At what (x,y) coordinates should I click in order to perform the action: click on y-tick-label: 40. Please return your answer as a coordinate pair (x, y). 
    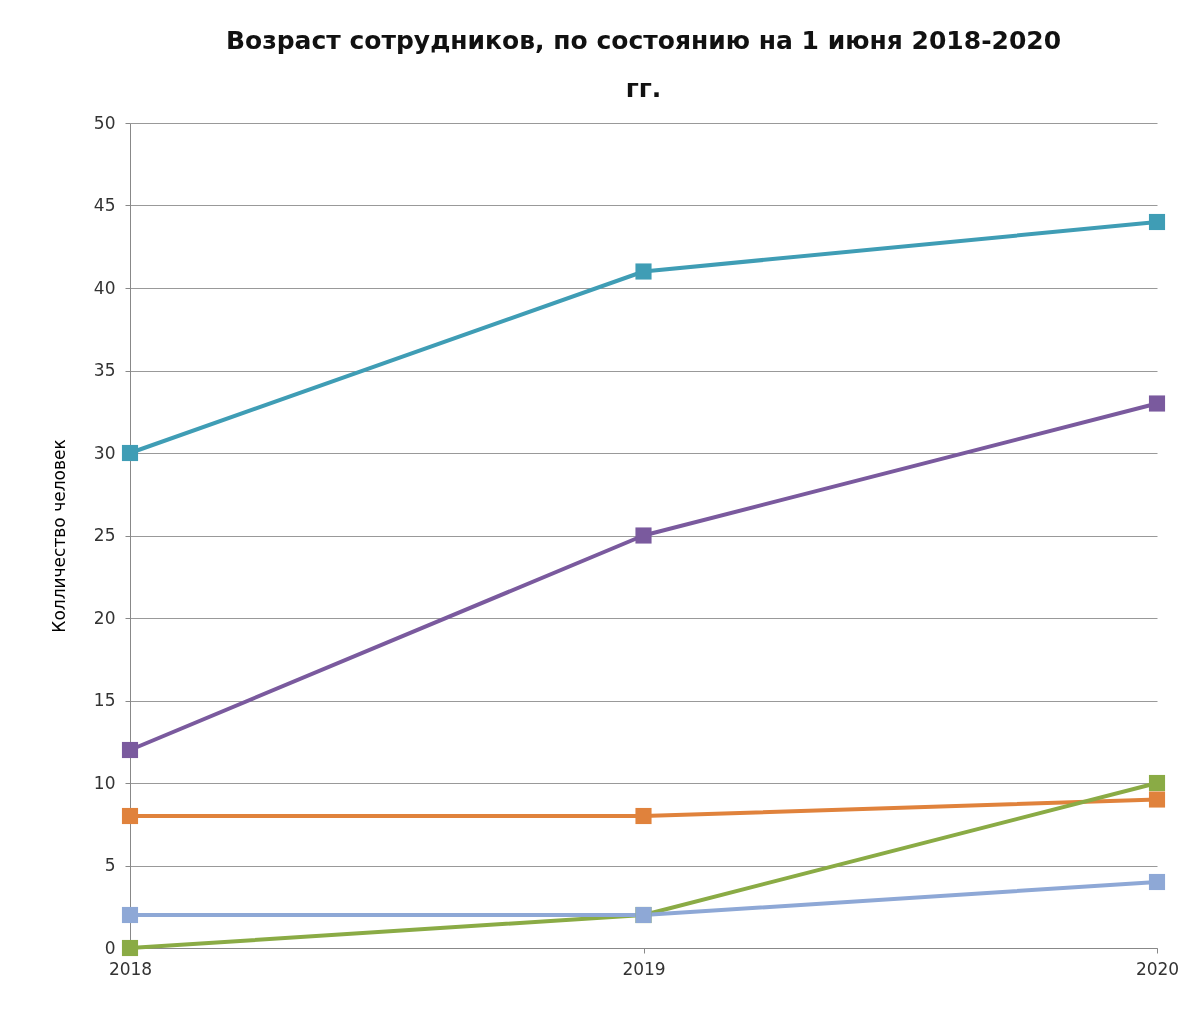
    Looking at the image, I should click on (104, 287).